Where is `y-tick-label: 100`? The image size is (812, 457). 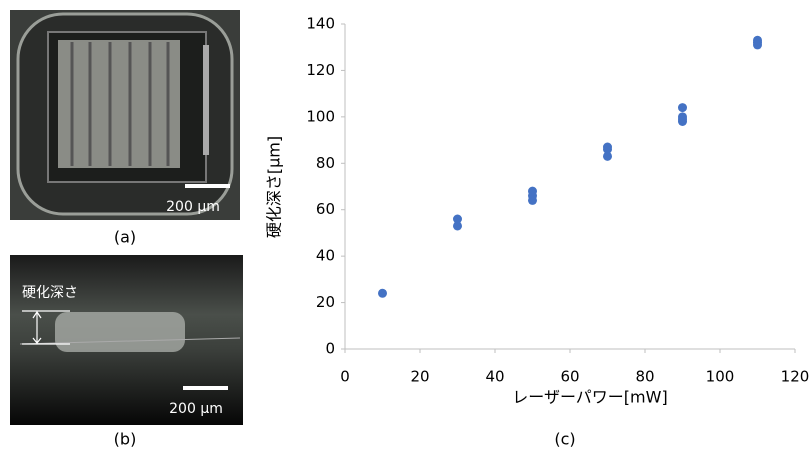
y-tick-label: 100 is located at coordinates (320, 116).